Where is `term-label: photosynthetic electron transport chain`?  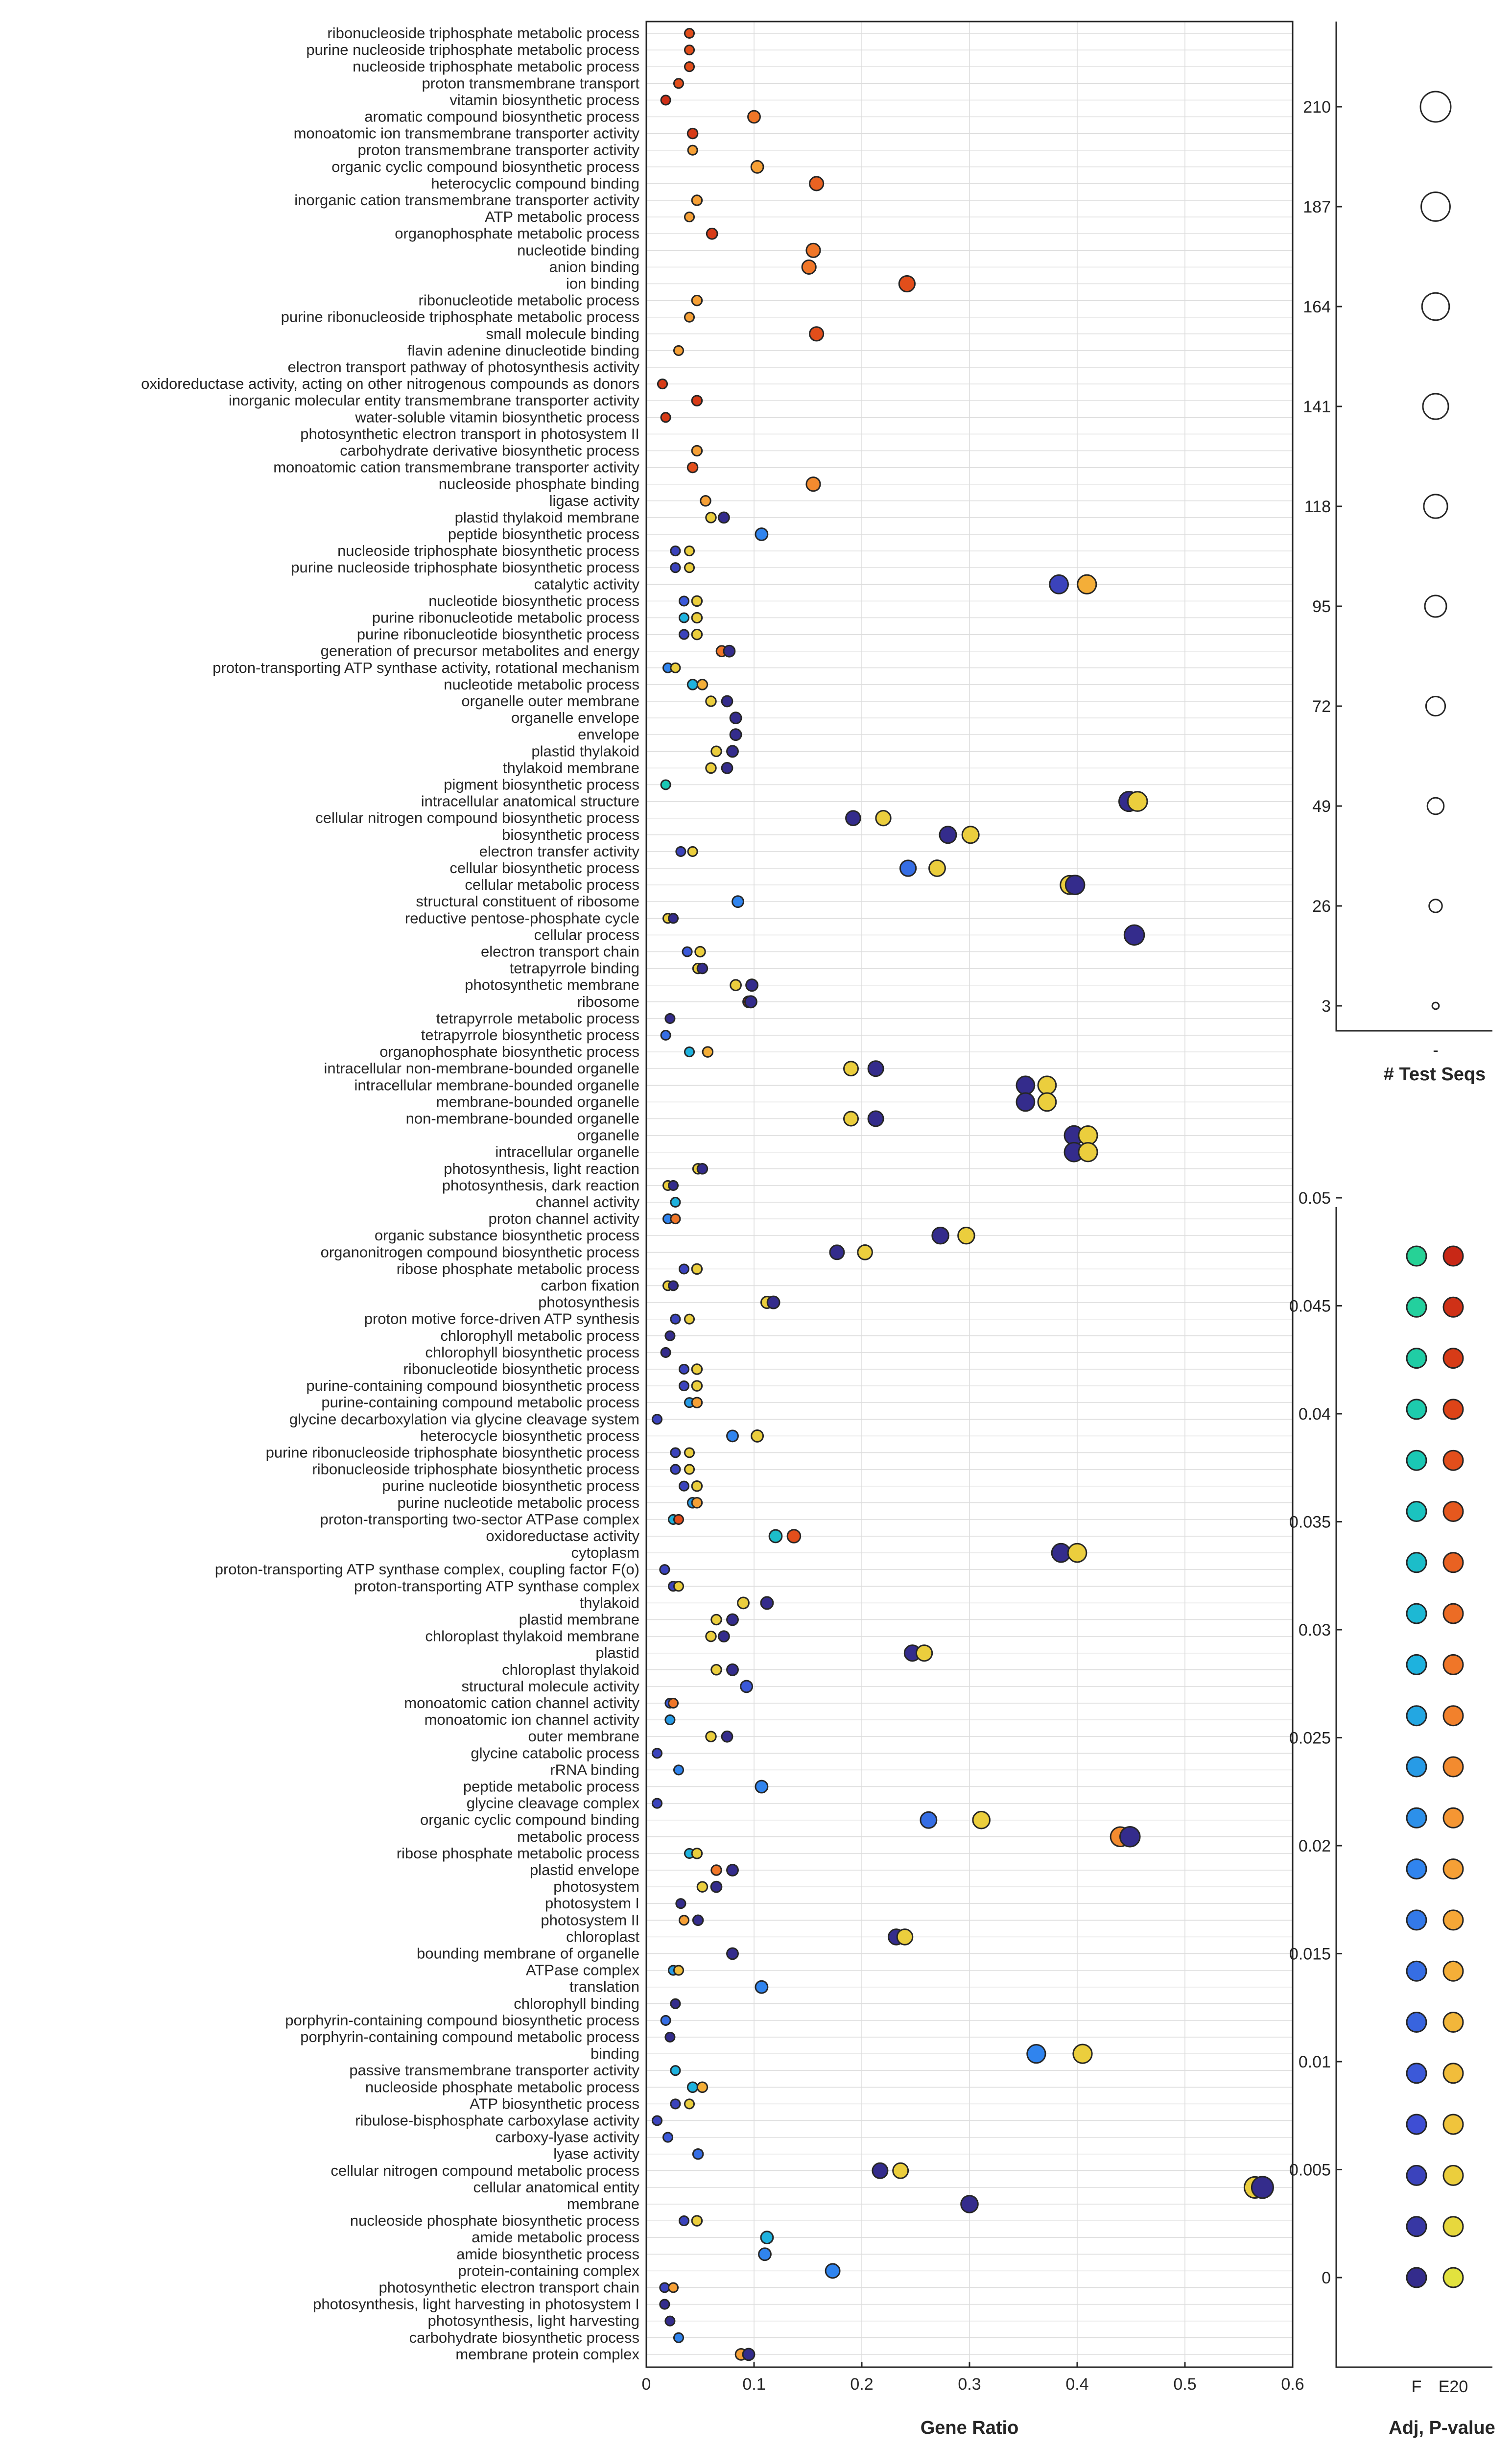 term-label: photosynthetic electron transport chain is located at coordinates (509, 2288).